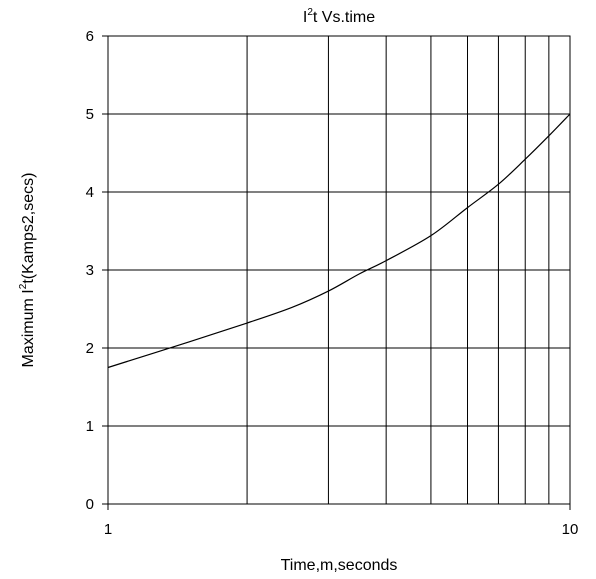  What do you see at coordinates (90, 504) in the screenshot?
I see `y-tick-label: 0` at bounding box center [90, 504].